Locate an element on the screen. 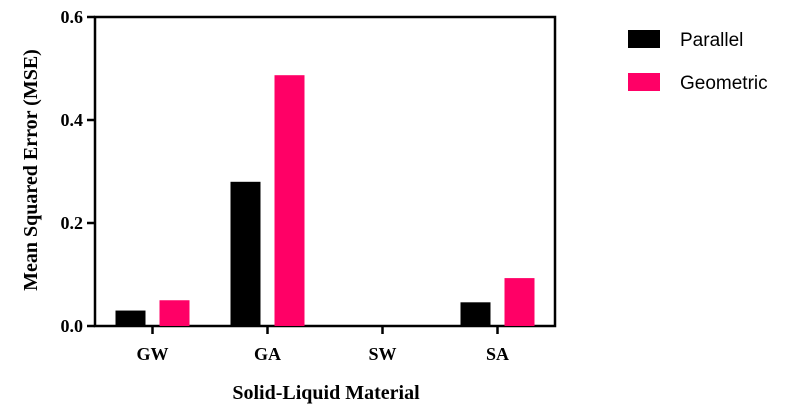  y-tick-label: 0.4 is located at coordinates (72, 120).